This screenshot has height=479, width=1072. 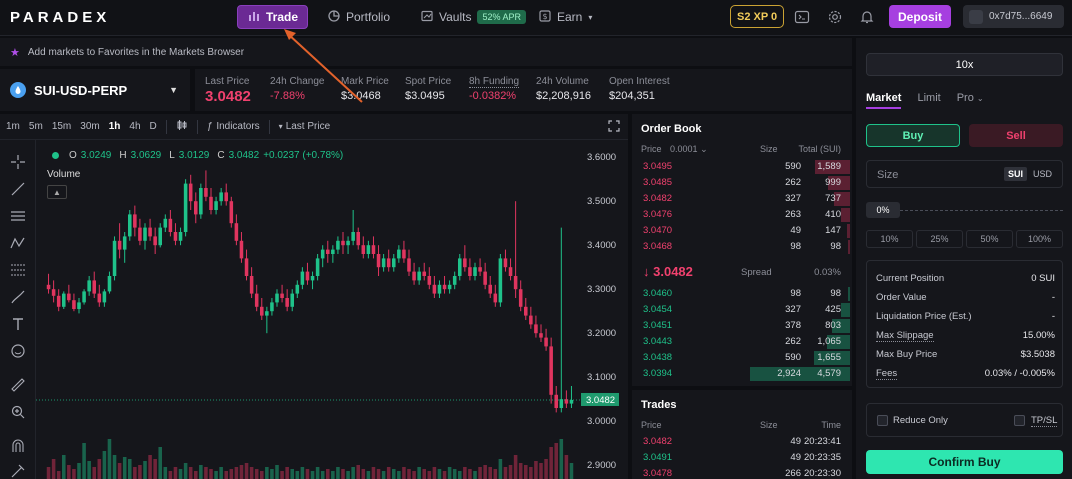 I want to click on tick-size-select: 0.0001 ⌄, so click(x=689, y=149).